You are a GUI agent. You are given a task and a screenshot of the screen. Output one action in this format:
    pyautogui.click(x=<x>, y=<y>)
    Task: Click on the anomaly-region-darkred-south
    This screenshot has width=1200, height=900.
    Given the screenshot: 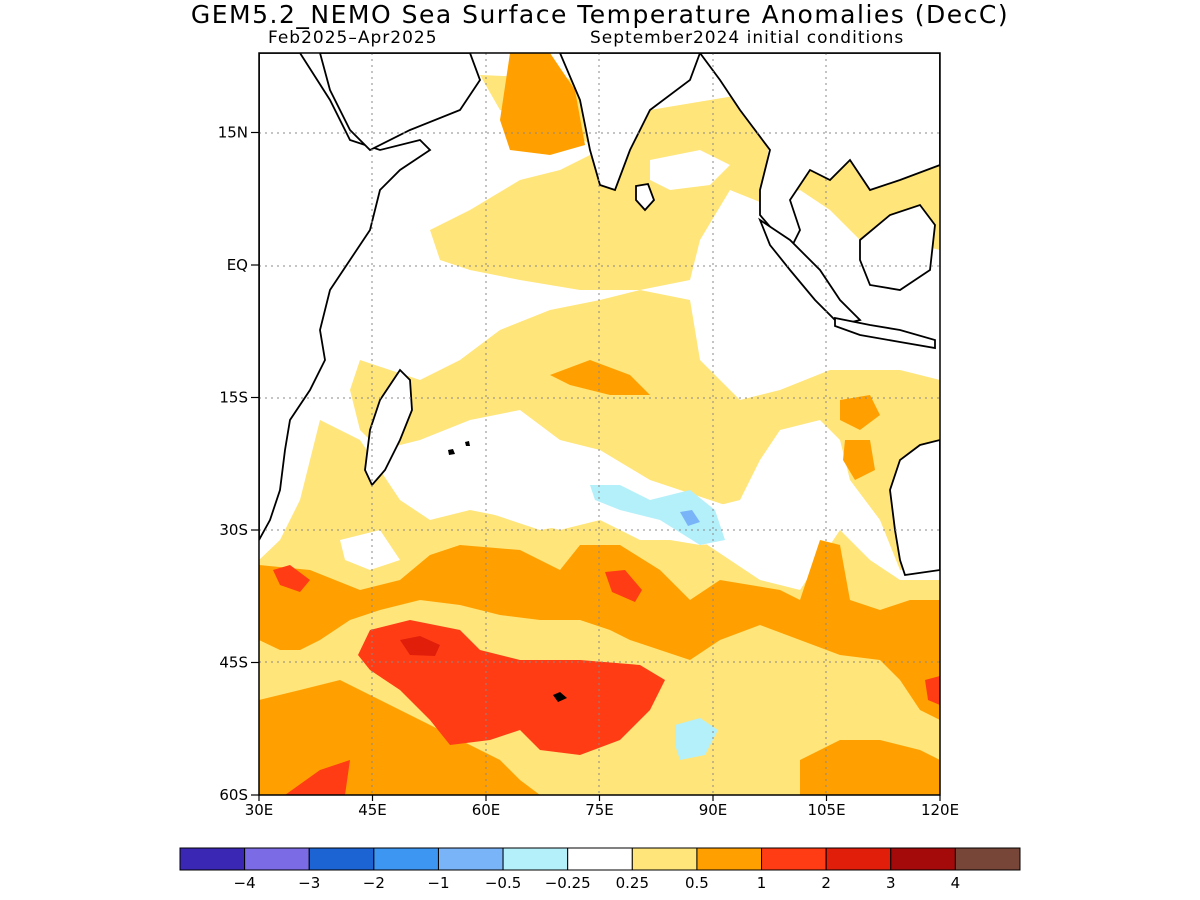 What is the action you would take?
    pyautogui.click(x=420, y=646)
    